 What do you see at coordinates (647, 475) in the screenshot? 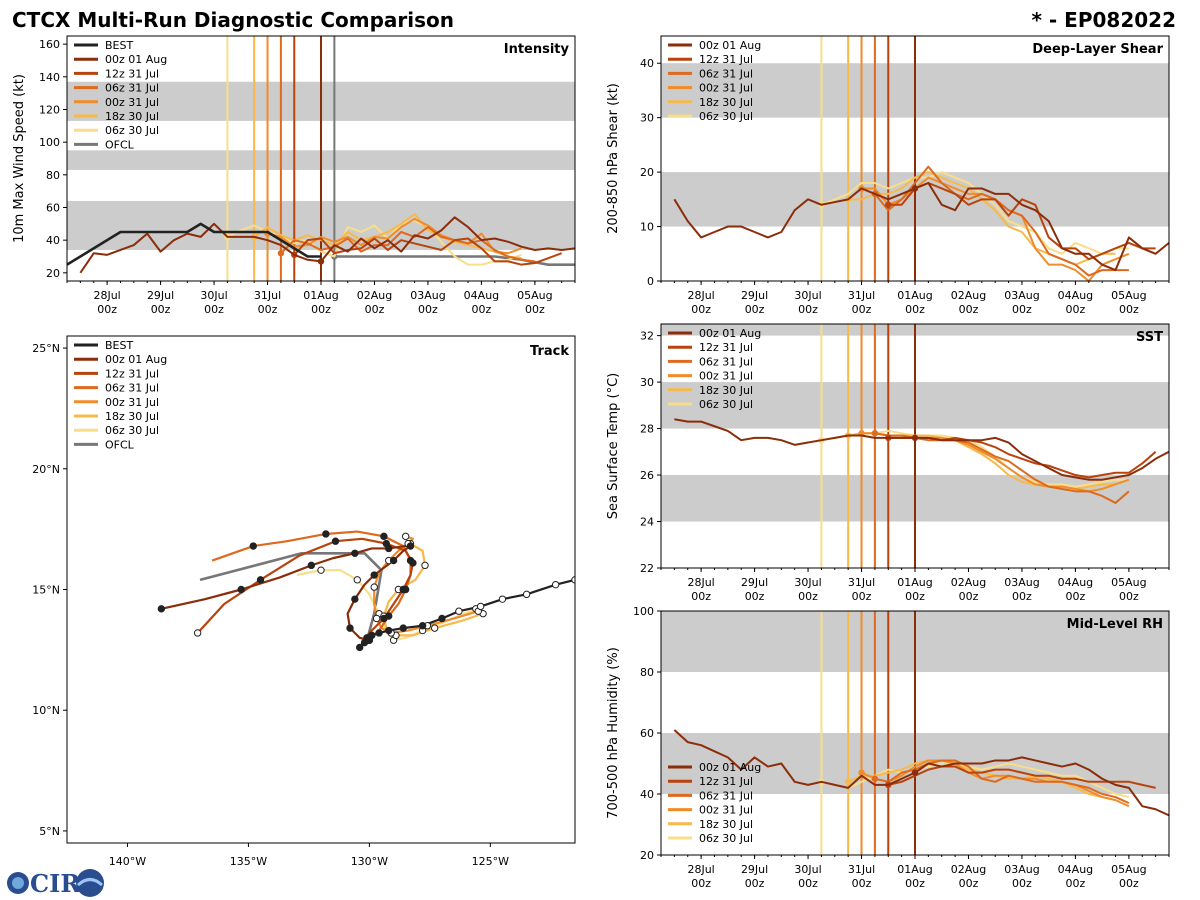
I see `sst-ytick-label: 26` at bounding box center [647, 475].